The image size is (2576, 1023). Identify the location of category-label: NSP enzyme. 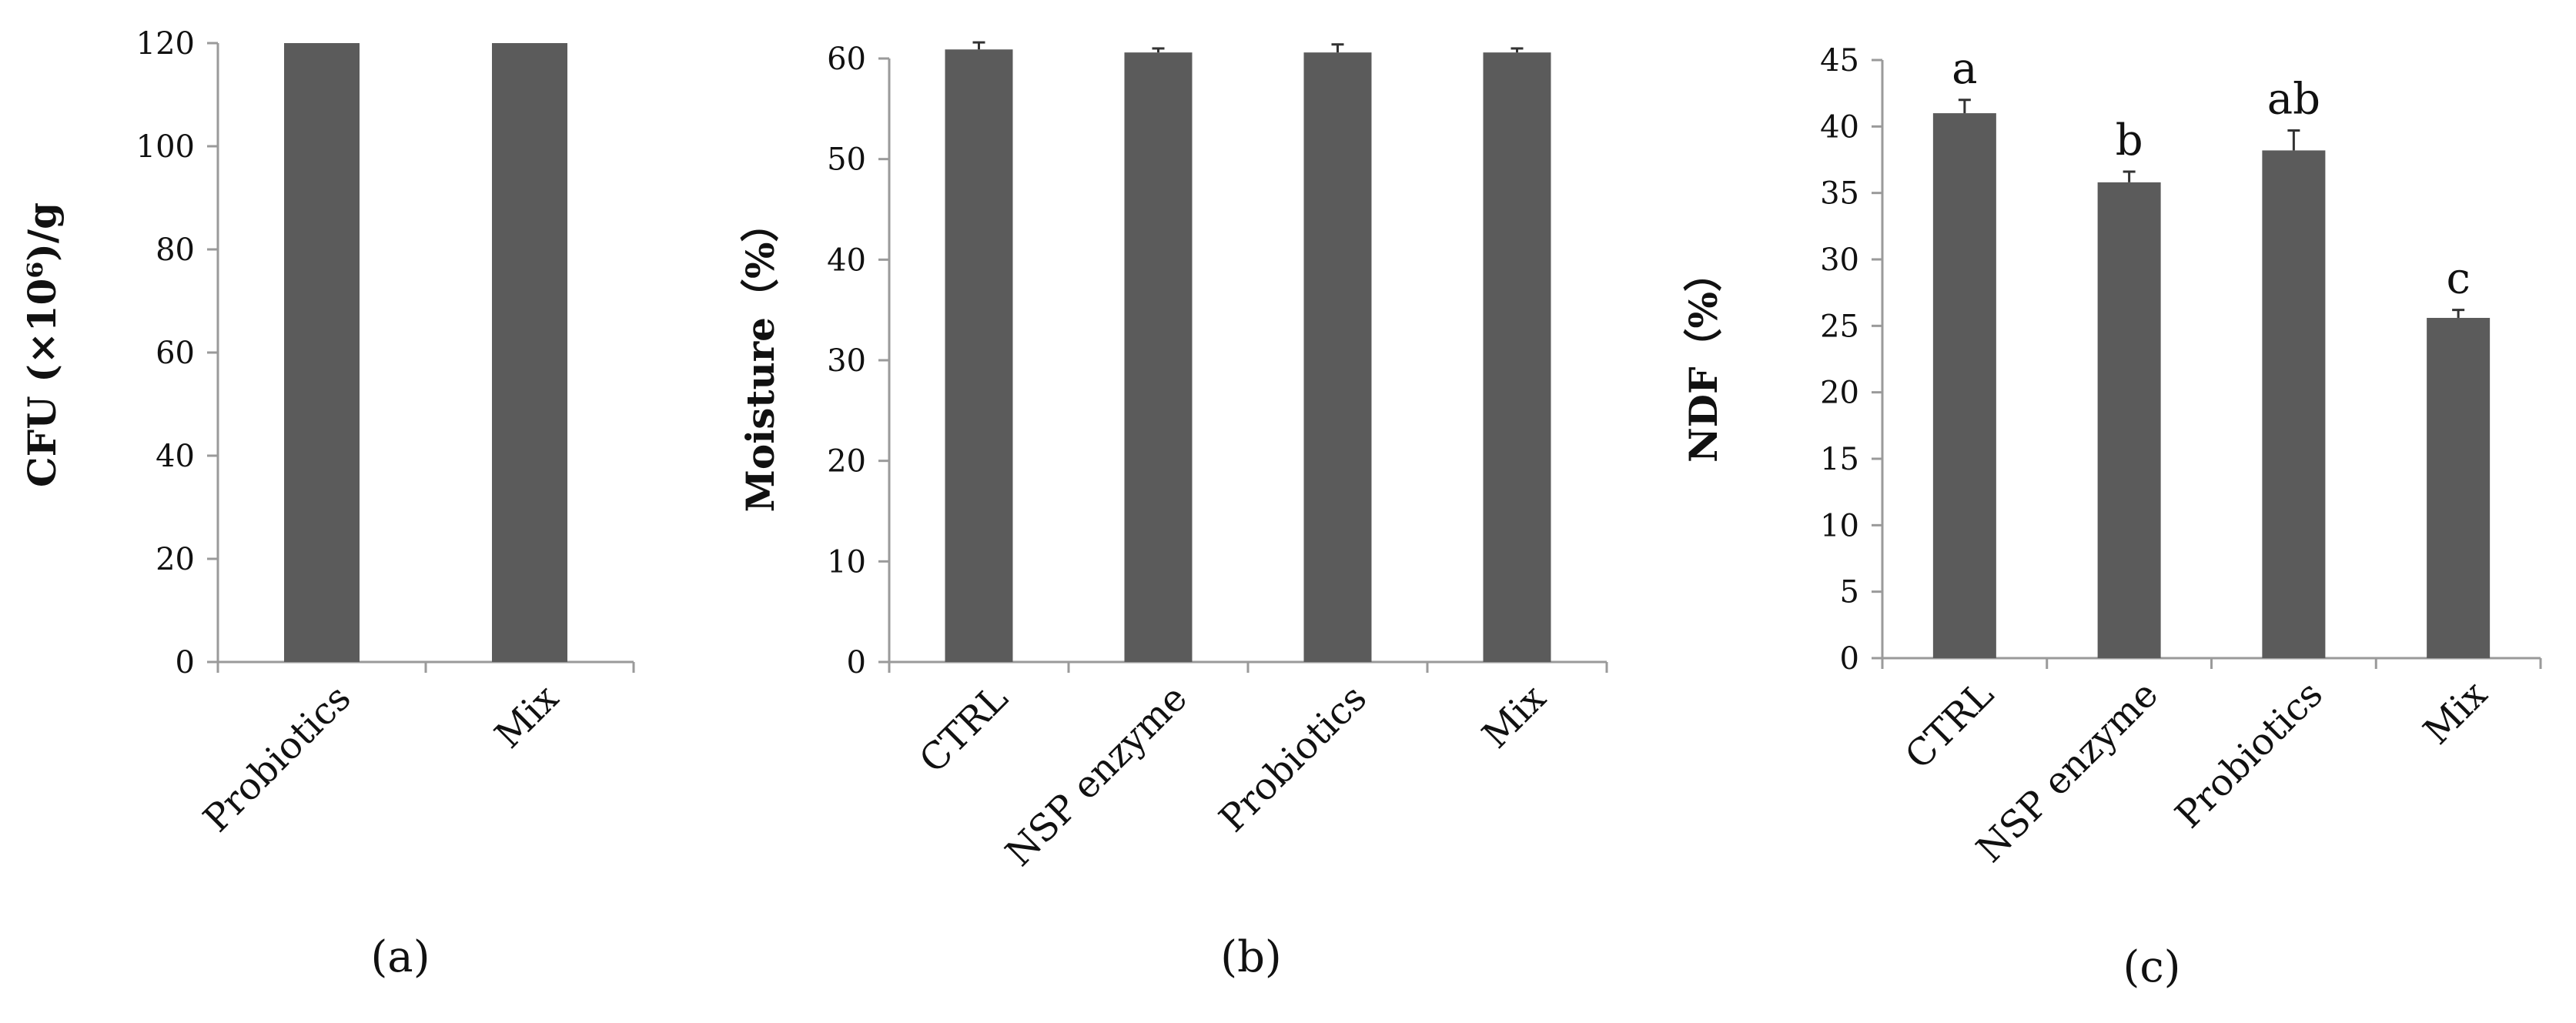
(1097, 775).